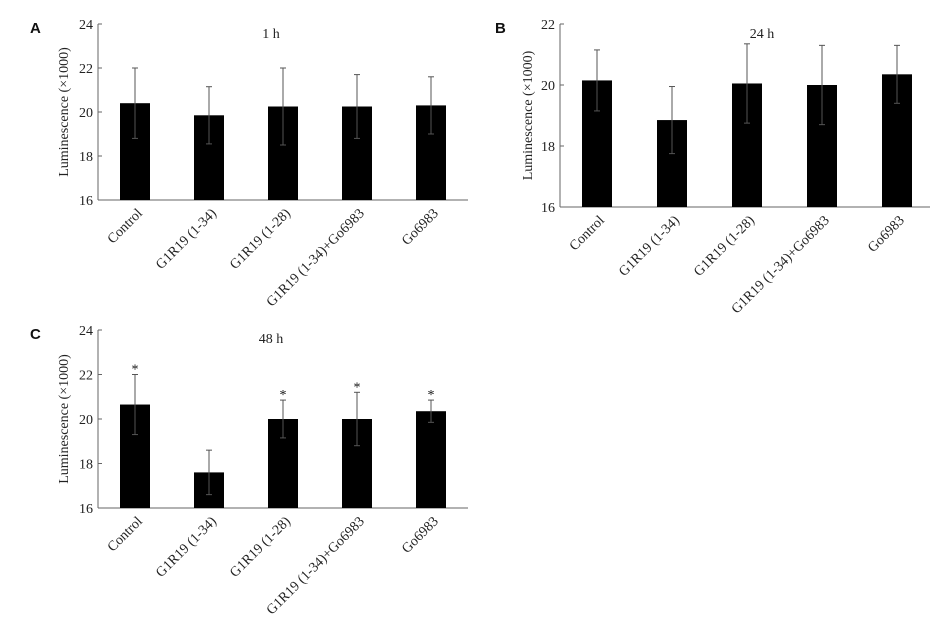 Image resolution: width=939 pixels, height=633 pixels. What do you see at coordinates (271, 34) in the screenshot?
I see `time-label: 1 h` at bounding box center [271, 34].